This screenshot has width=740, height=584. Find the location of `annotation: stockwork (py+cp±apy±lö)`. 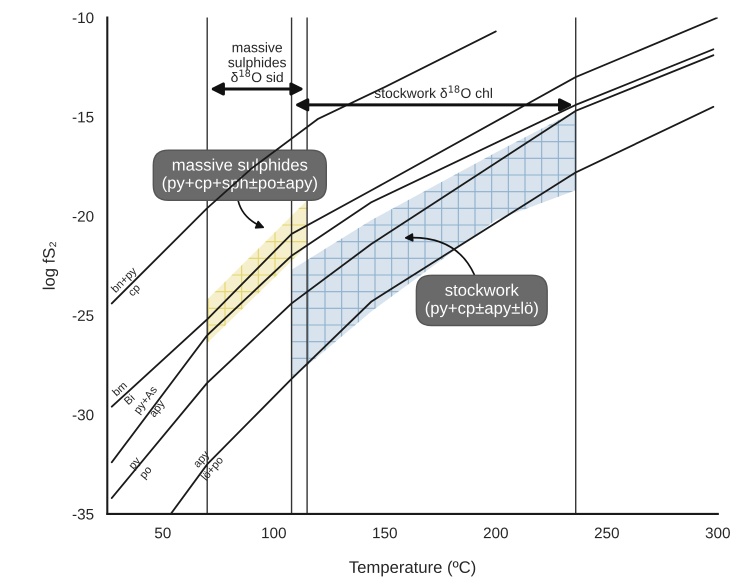

annotation: stockwork (py+cp±apy±lö) is located at coordinates (482, 301).